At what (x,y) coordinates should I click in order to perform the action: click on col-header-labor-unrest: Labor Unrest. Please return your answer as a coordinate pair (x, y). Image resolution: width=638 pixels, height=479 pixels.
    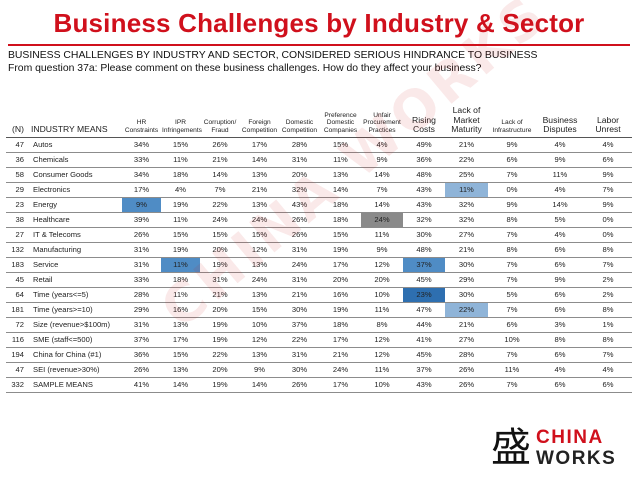
    Looking at the image, I should click on (608, 116).